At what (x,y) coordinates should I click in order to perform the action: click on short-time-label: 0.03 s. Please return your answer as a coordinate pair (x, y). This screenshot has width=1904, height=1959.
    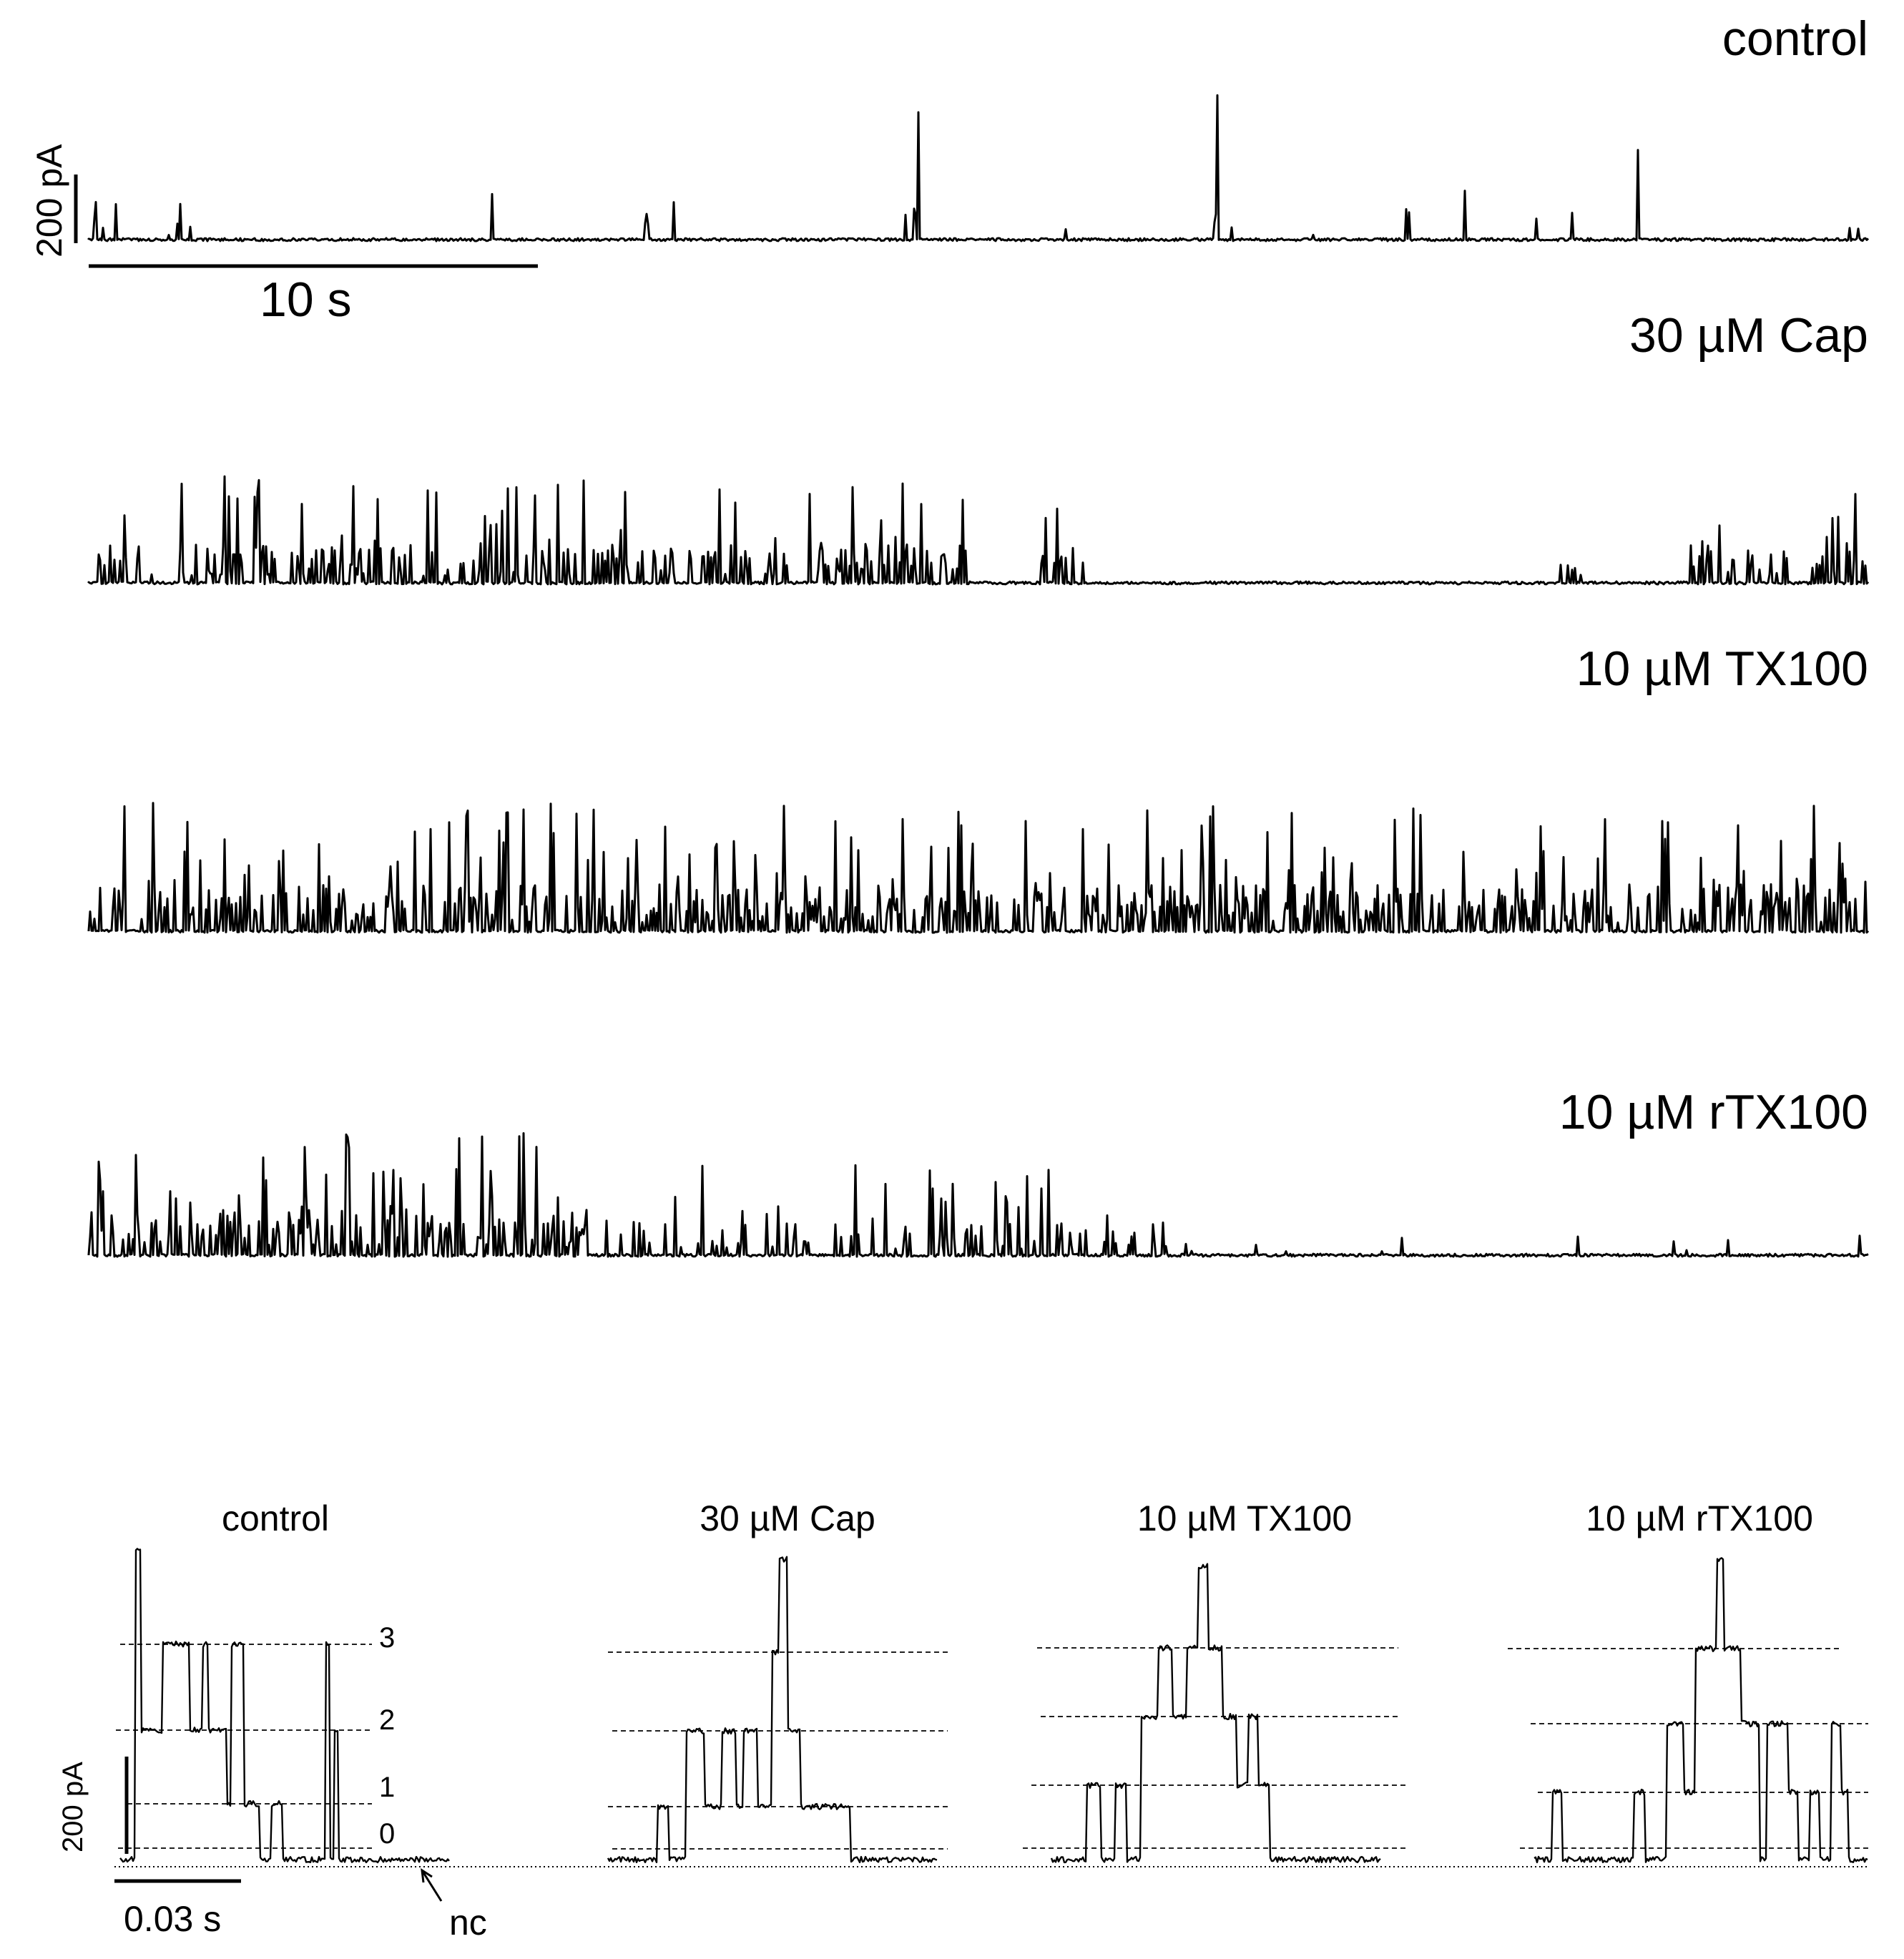
    Looking at the image, I should click on (172, 1919).